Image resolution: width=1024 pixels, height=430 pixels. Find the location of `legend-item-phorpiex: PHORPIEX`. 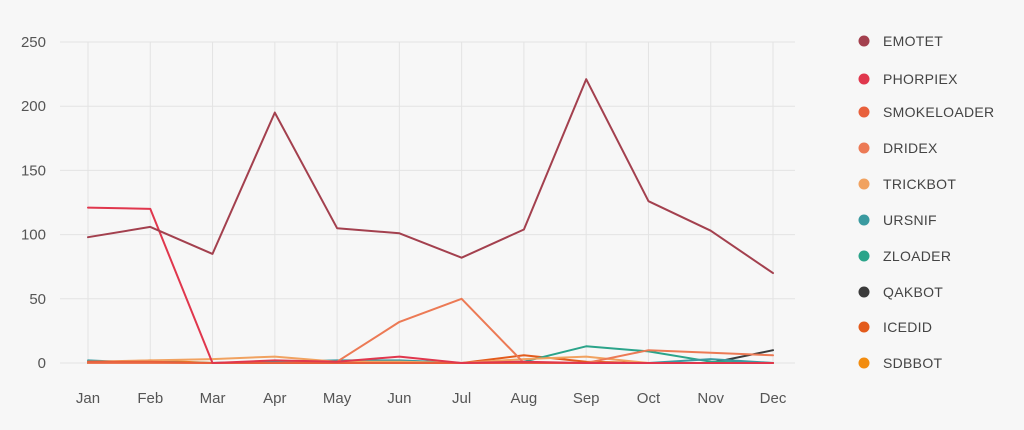

legend-item-phorpiex: PHORPIEX is located at coordinates (908, 79).